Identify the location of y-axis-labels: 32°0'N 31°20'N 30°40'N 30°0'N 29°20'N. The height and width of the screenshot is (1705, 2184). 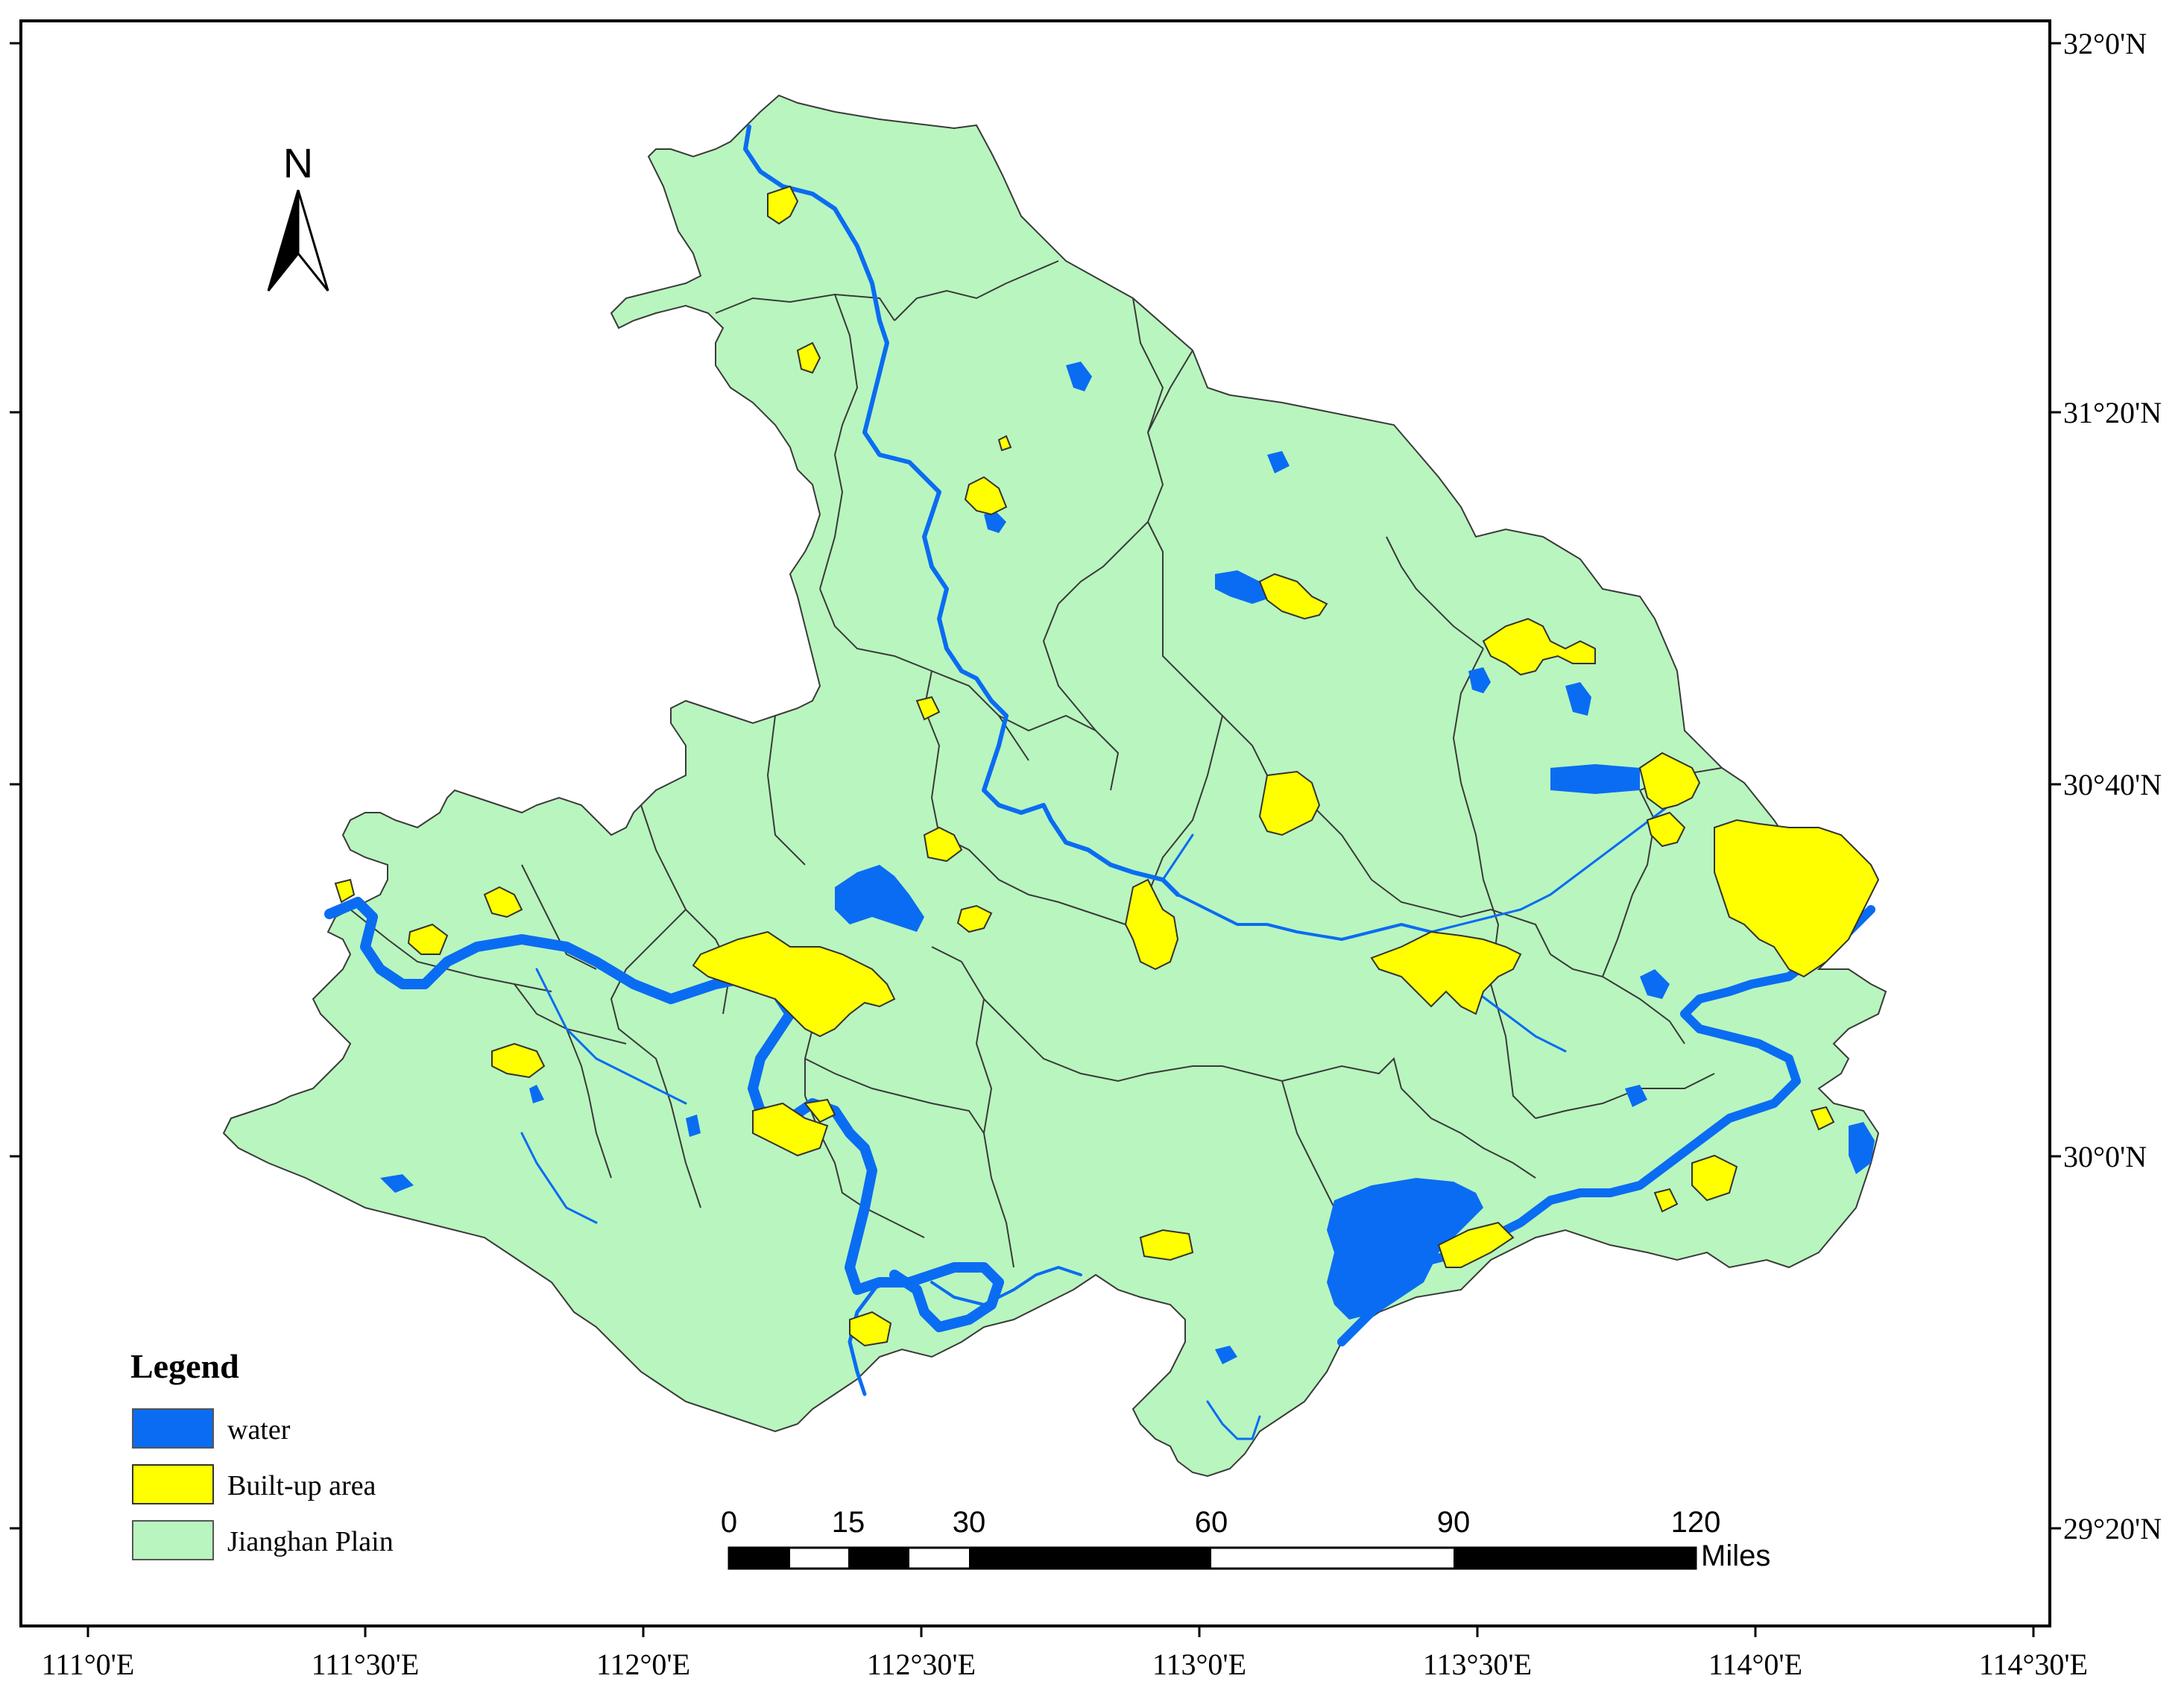
(2112, 786).